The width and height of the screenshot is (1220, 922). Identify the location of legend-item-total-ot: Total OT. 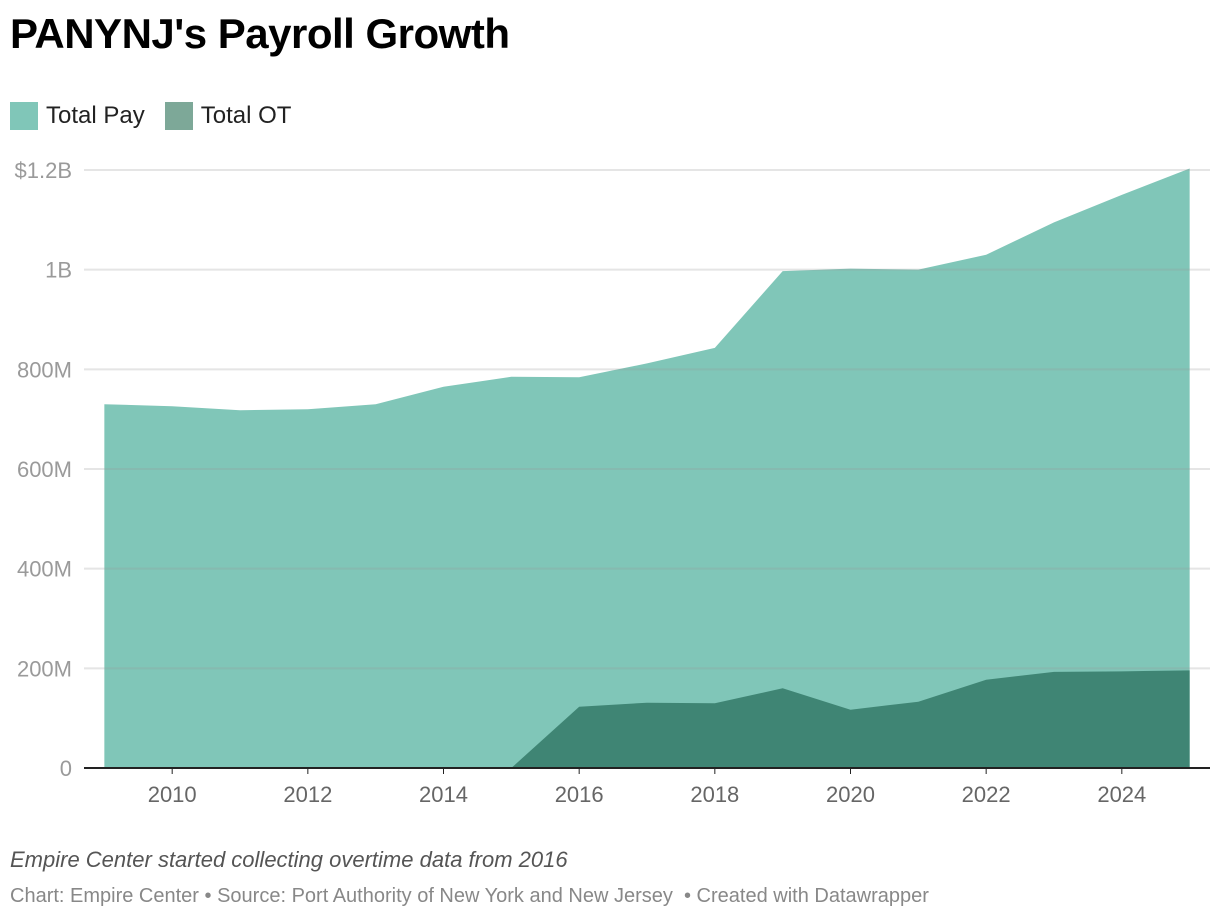
(228, 116).